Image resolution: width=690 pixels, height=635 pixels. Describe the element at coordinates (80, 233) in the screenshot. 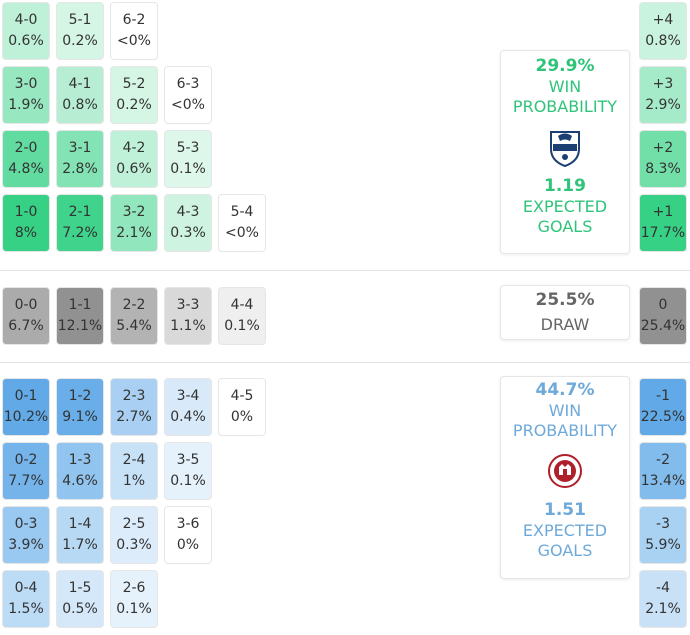

I see `probability-label: 7.2%` at that location.